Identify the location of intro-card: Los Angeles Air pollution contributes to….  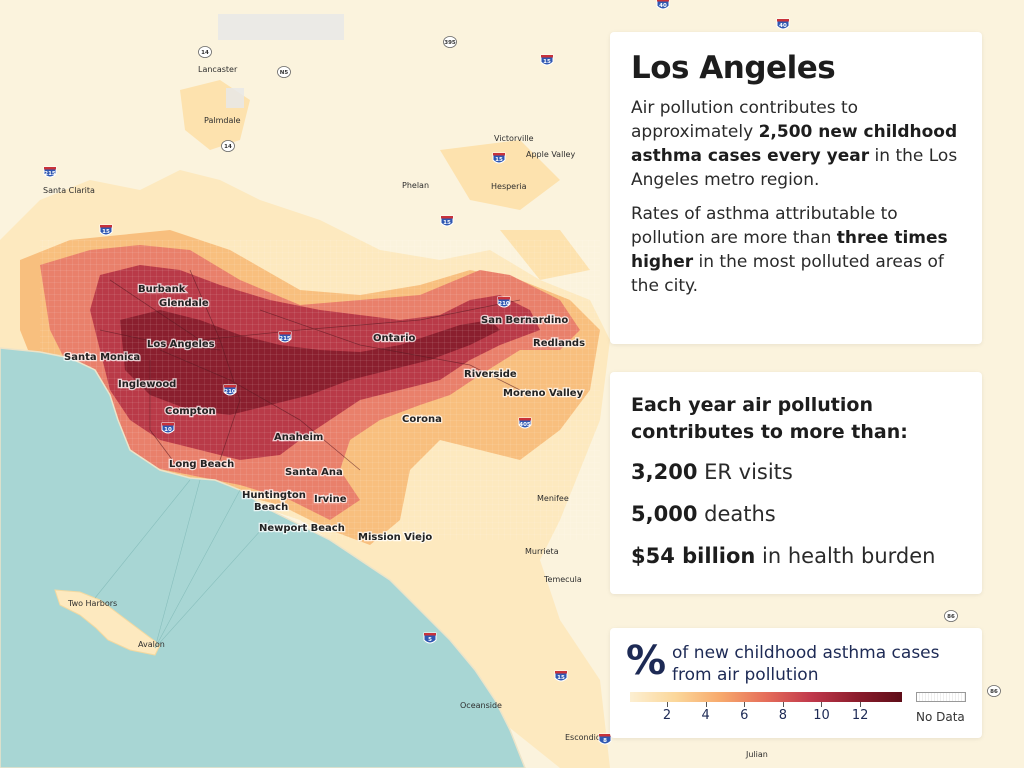
(796, 188).